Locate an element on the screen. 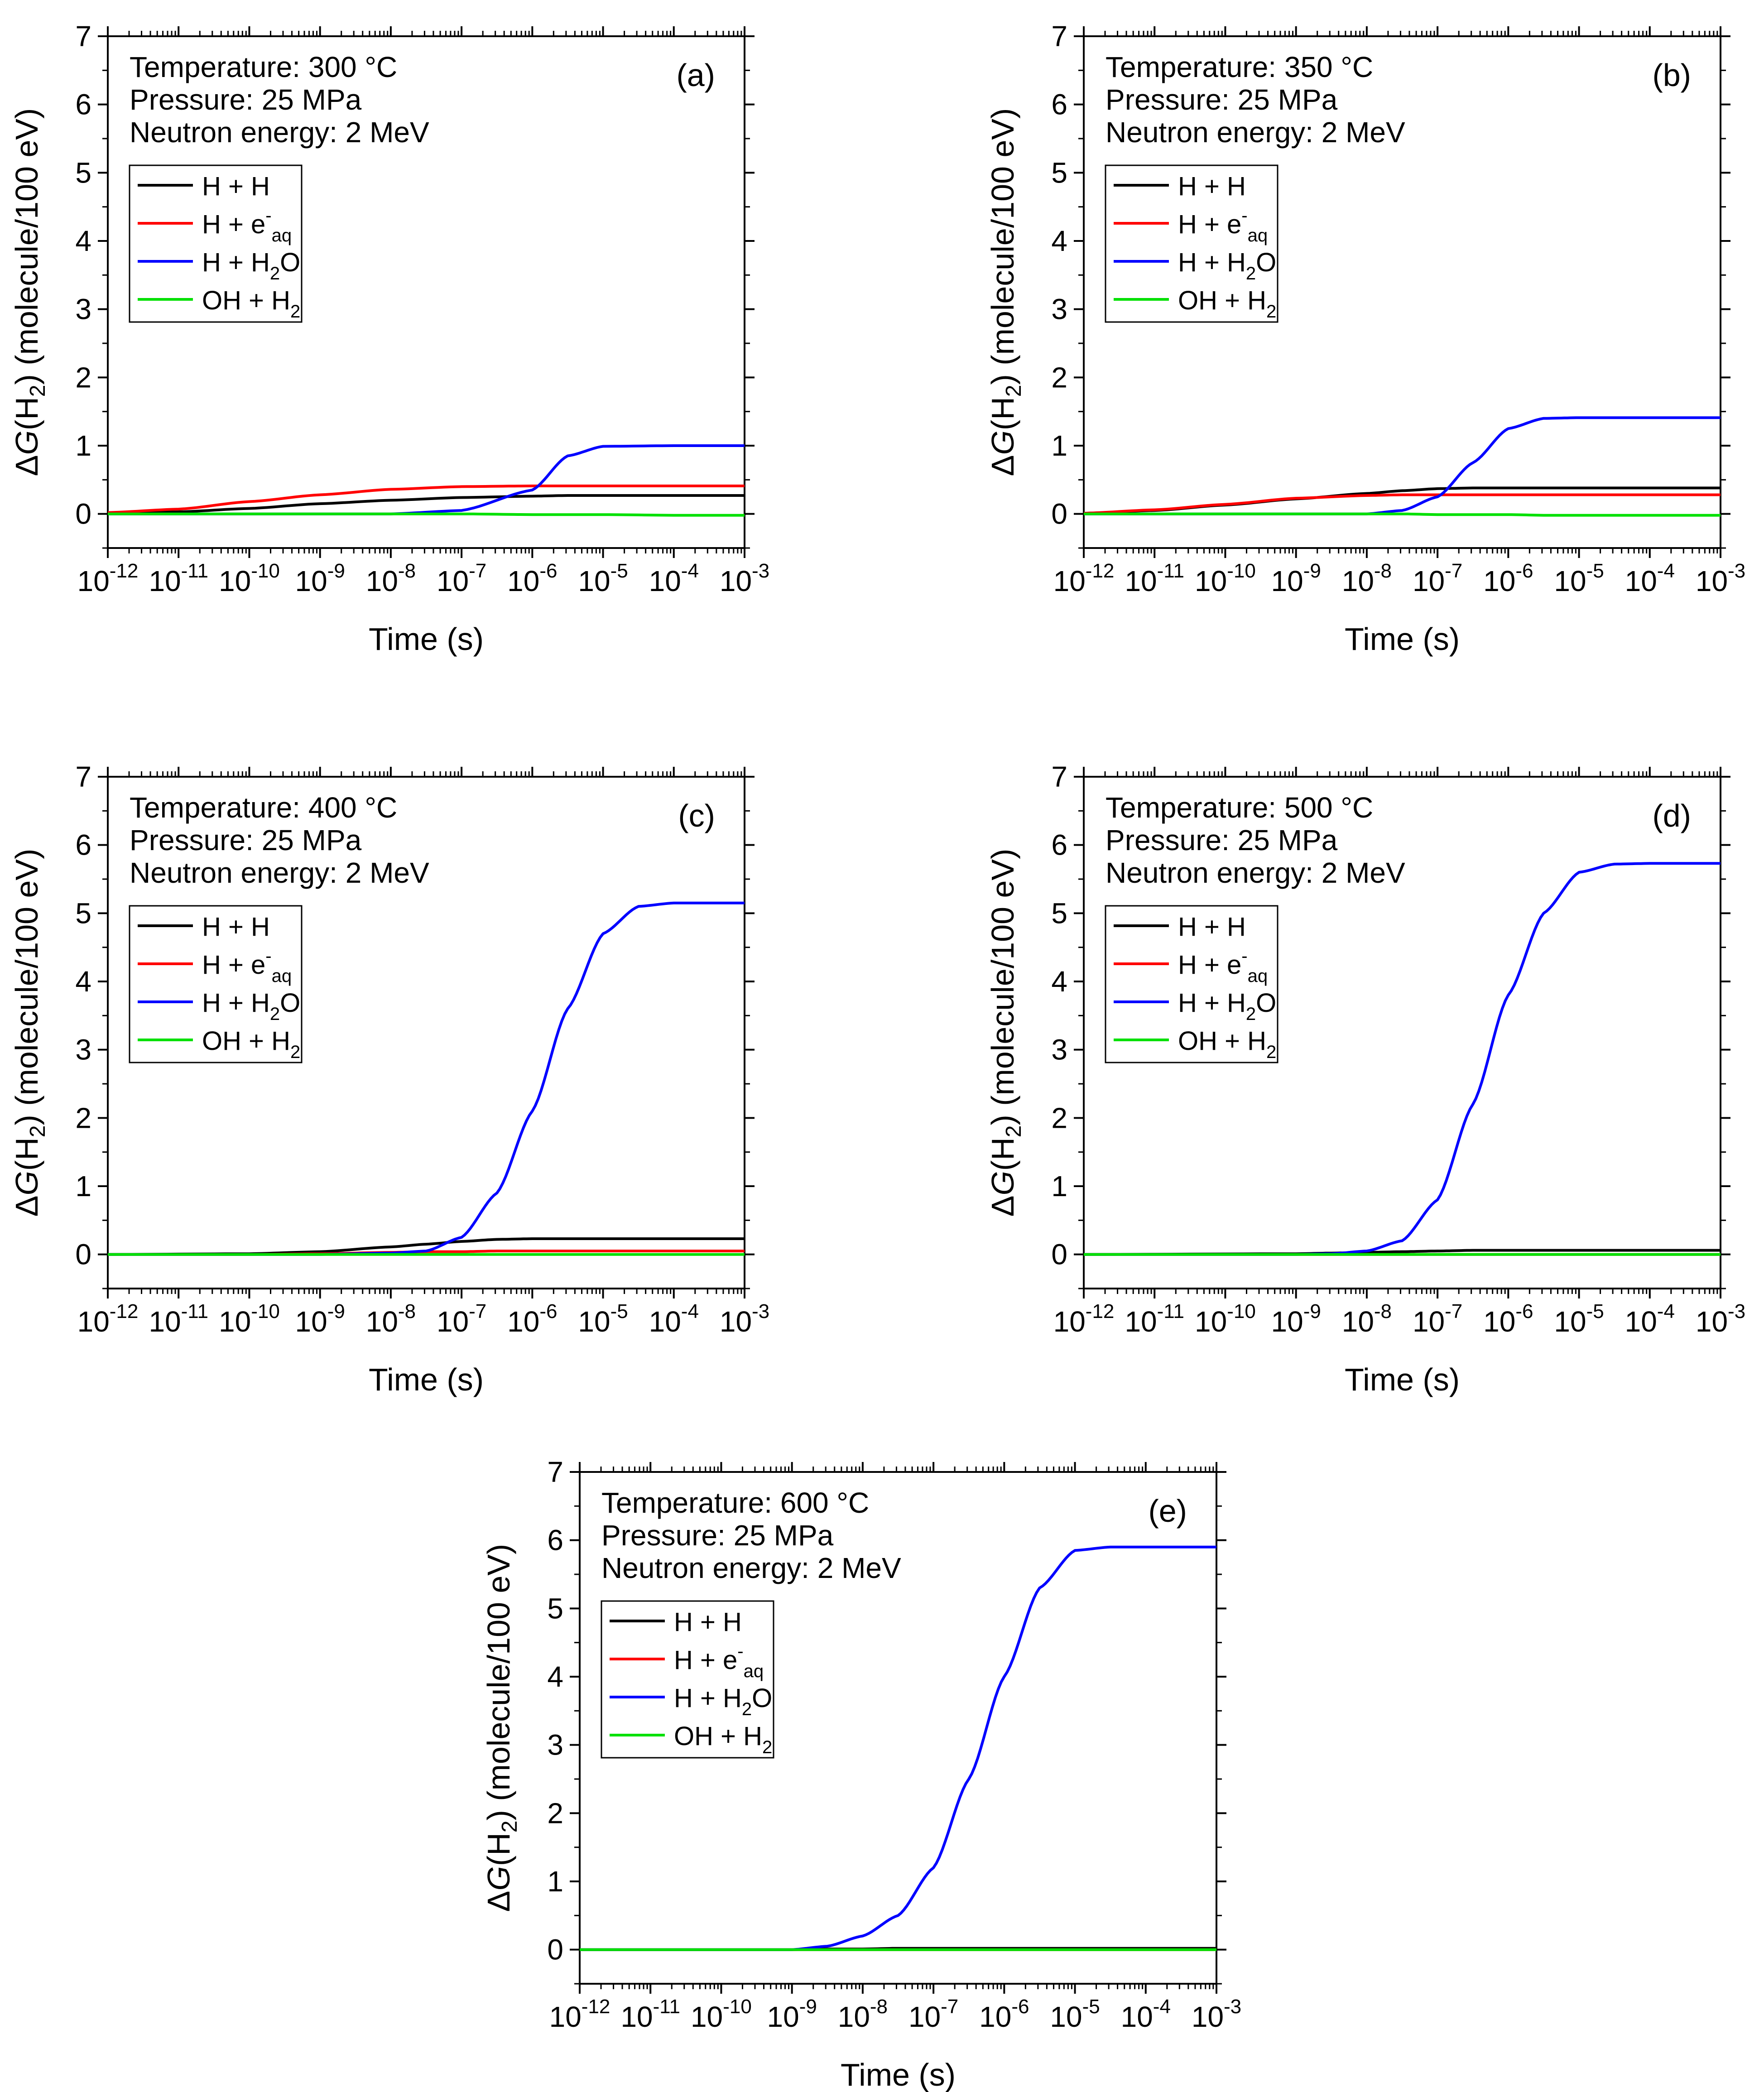 Image resolution: width=1764 pixels, height=2092 pixels. plot-frame is located at coordinates (898, 1728).